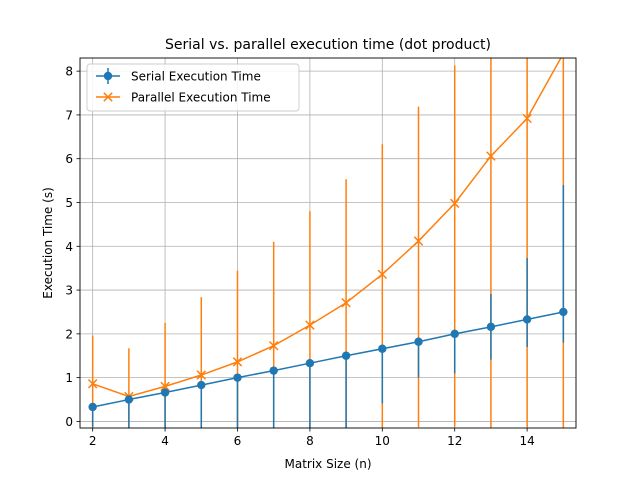 The height and width of the screenshot is (480, 640). What do you see at coordinates (69, 159) in the screenshot?
I see `y-tick-label: 6` at bounding box center [69, 159].